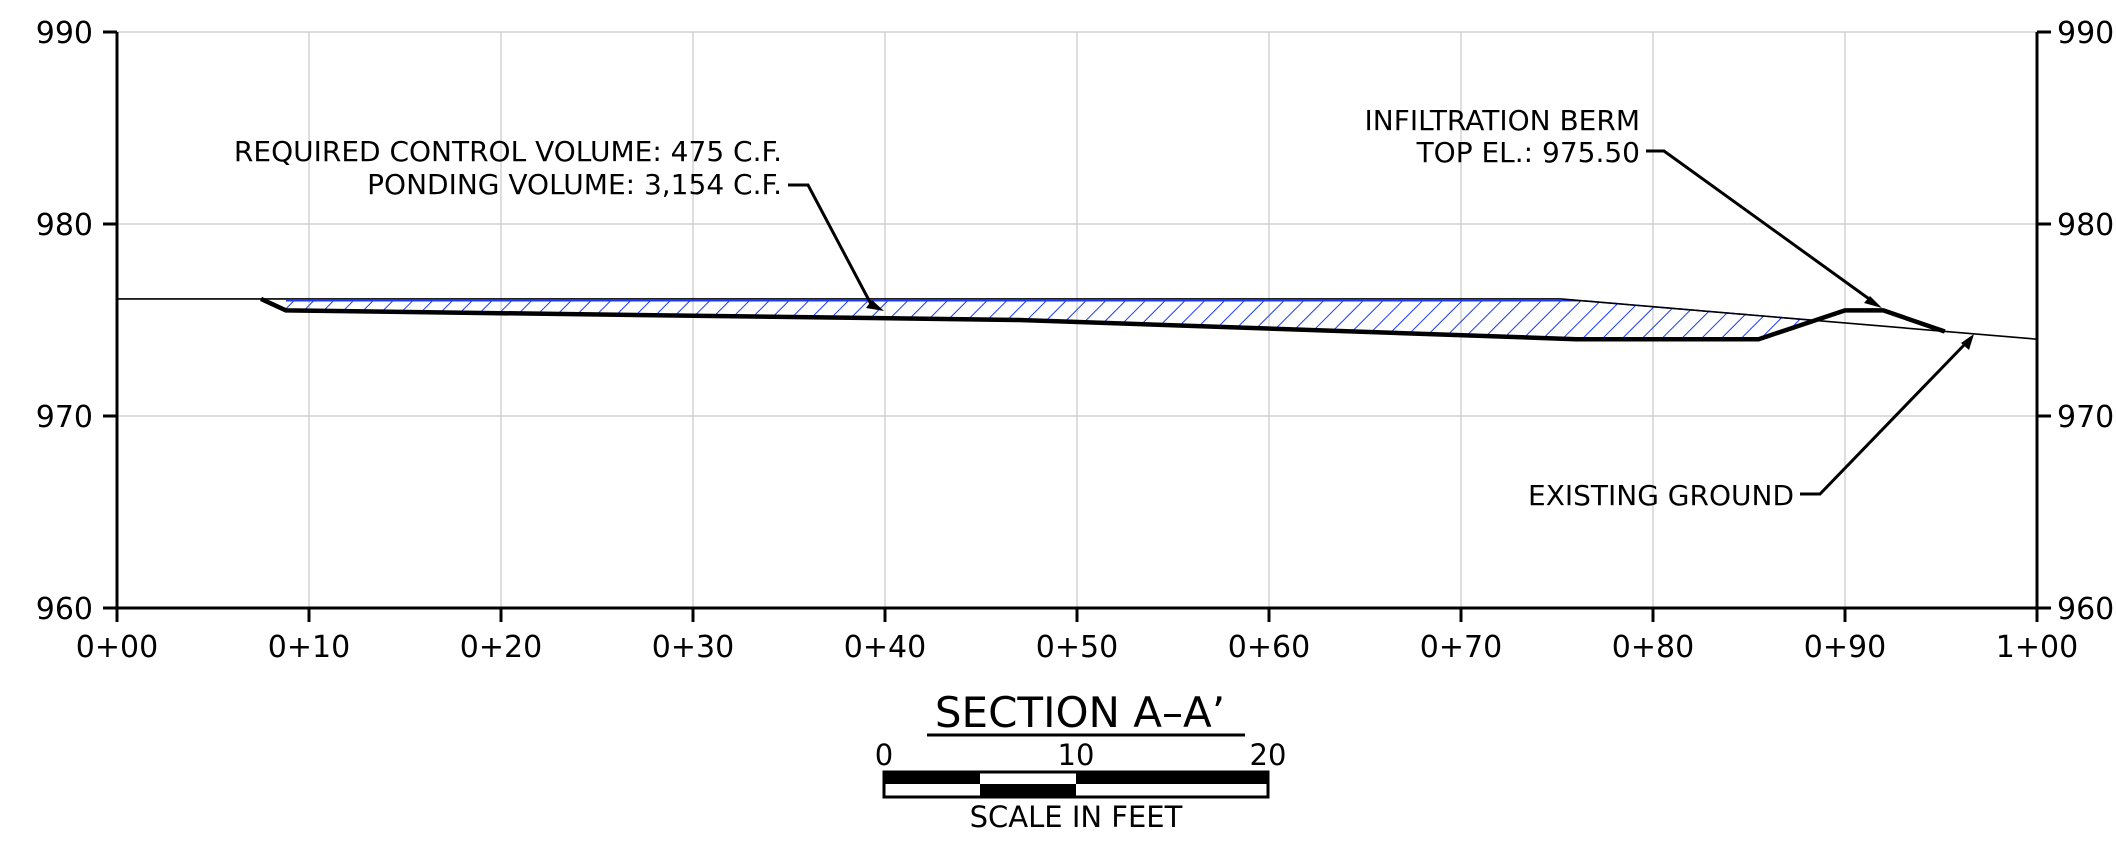  What do you see at coordinates (885, 647) in the screenshot?
I see `x-tick-label: 0+40` at bounding box center [885, 647].